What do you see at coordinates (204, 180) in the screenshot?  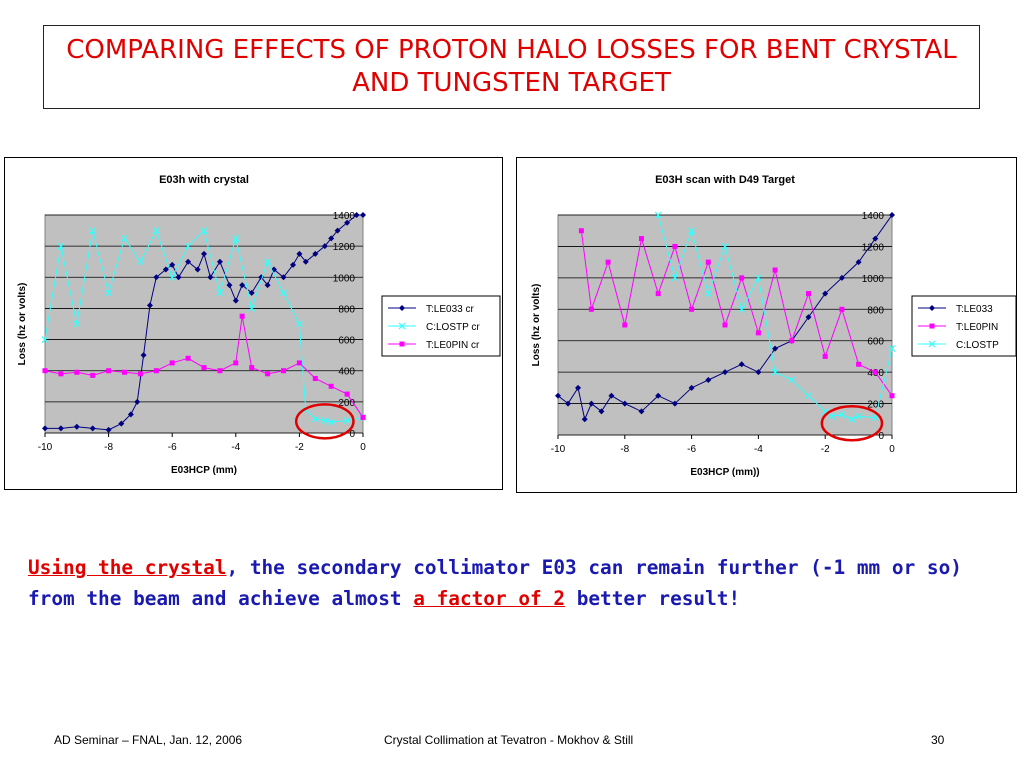 I see `chart-title: E03h with crystal` at bounding box center [204, 180].